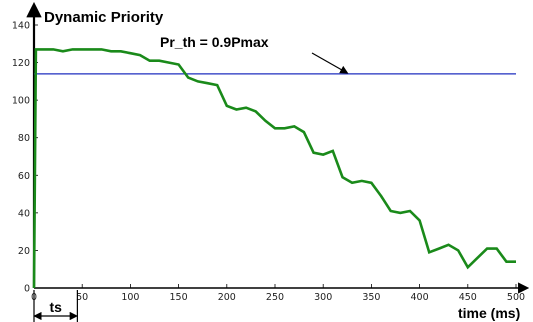  Describe the element at coordinates (371, 297) in the screenshot. I see `x-tick-label: 350` at that location.